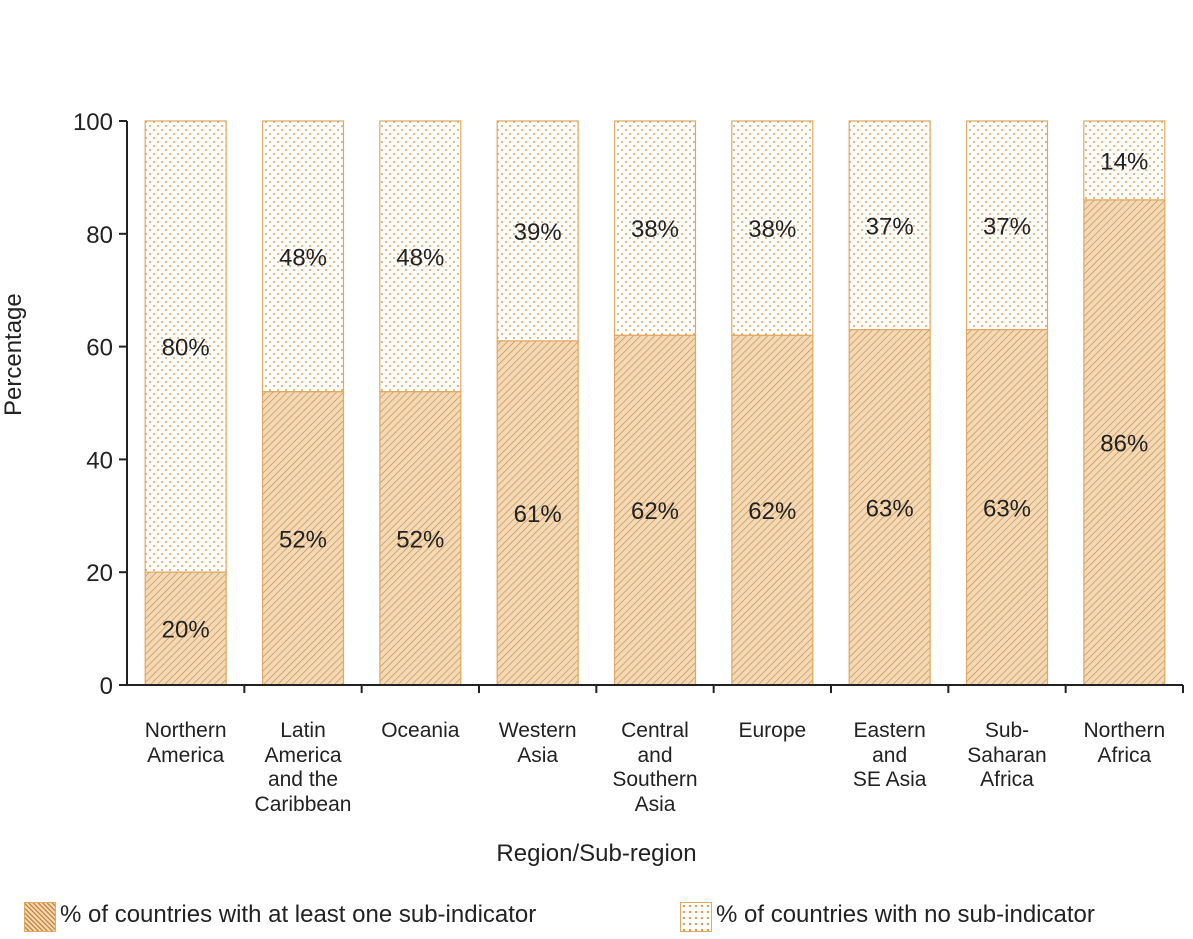  I want to click on y-tick-label: 40, so click(99, 460).